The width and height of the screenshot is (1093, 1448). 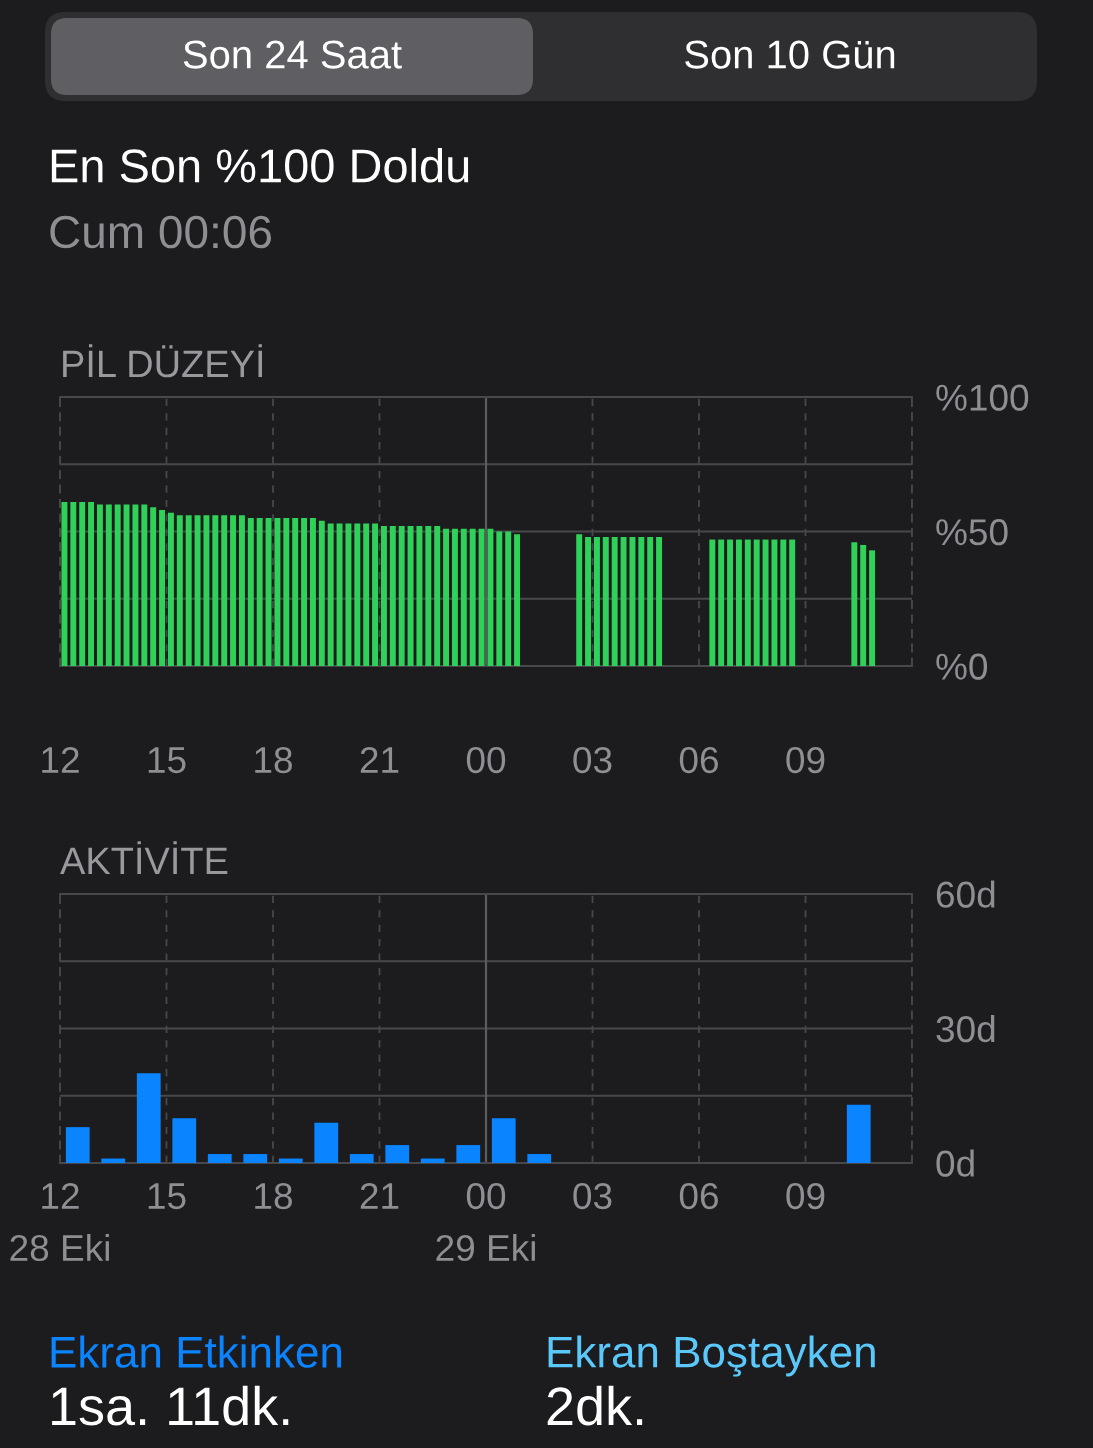 What do you see at coordinates (292, 54) in the screenshot?
I see `text: Son 24 Saat` at bounding box center [292, 54].